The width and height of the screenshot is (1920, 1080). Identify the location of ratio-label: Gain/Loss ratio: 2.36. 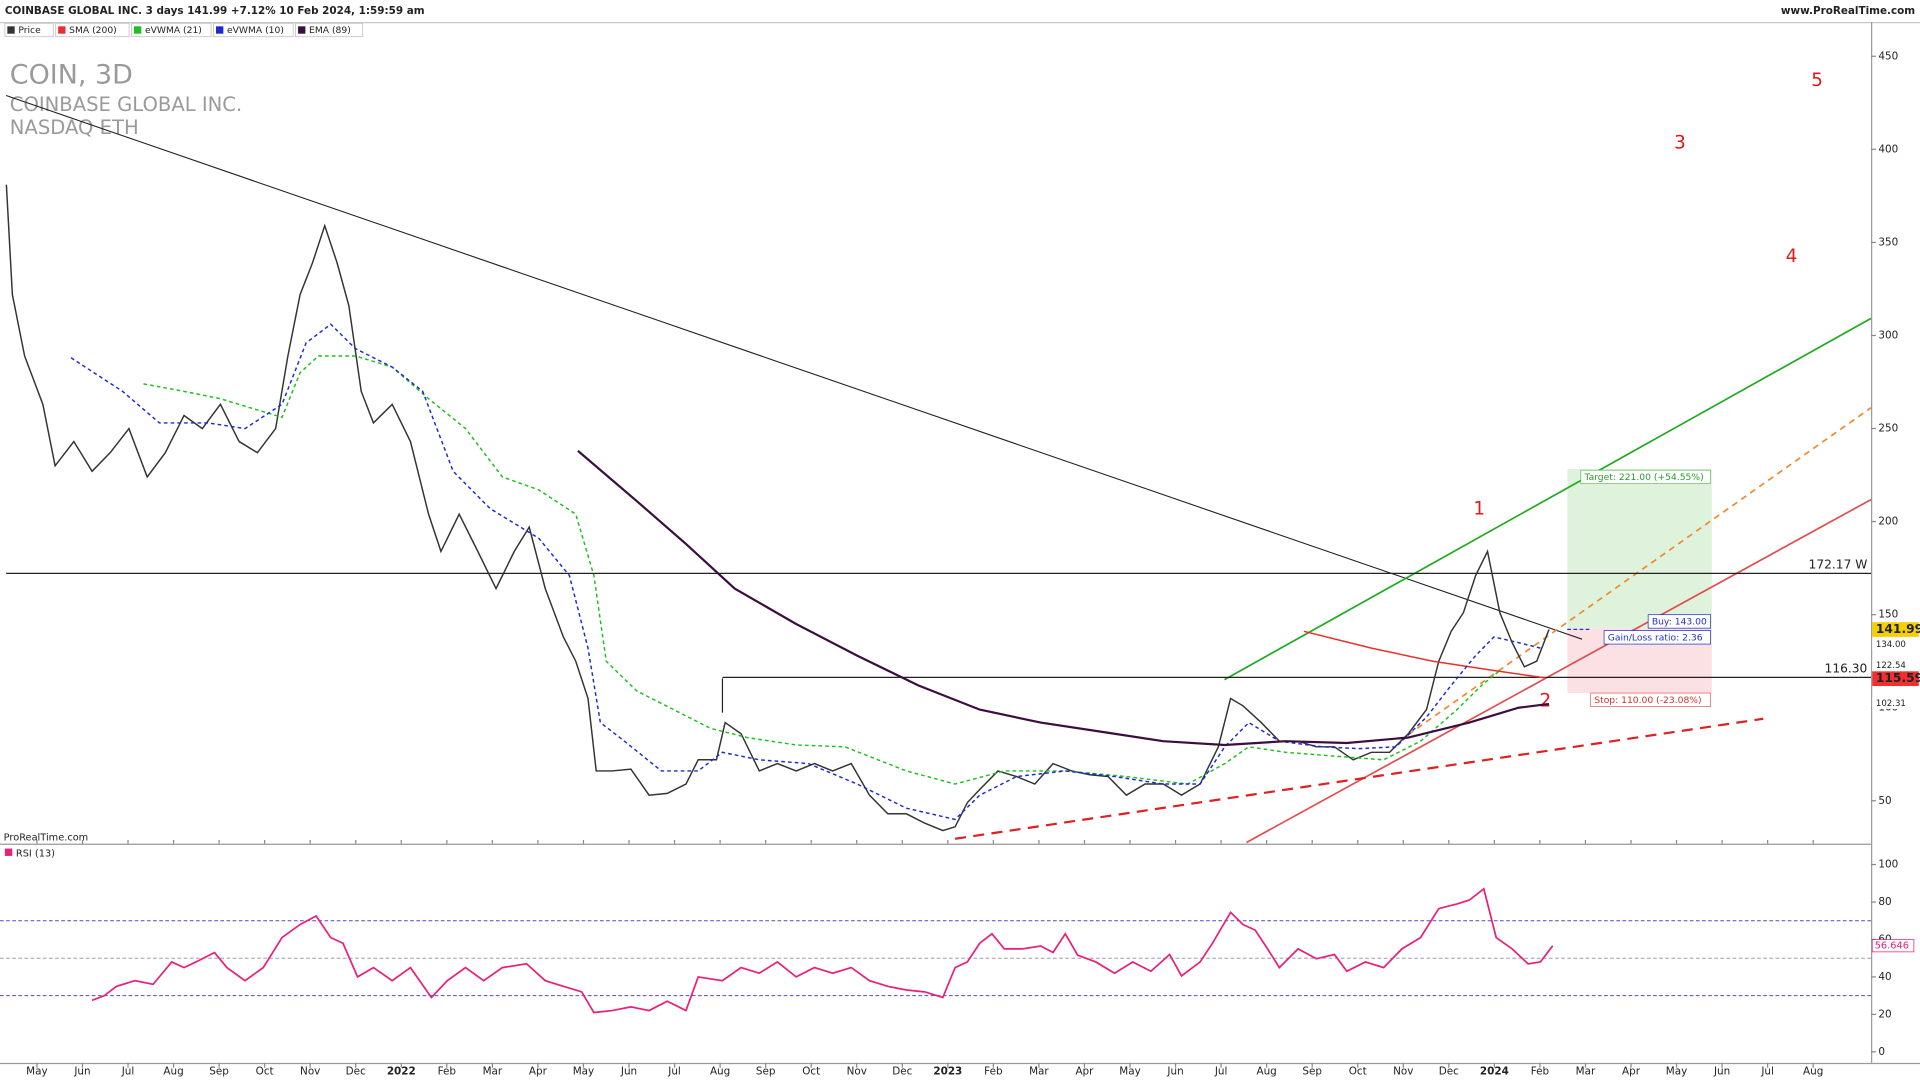
(1655, 637).